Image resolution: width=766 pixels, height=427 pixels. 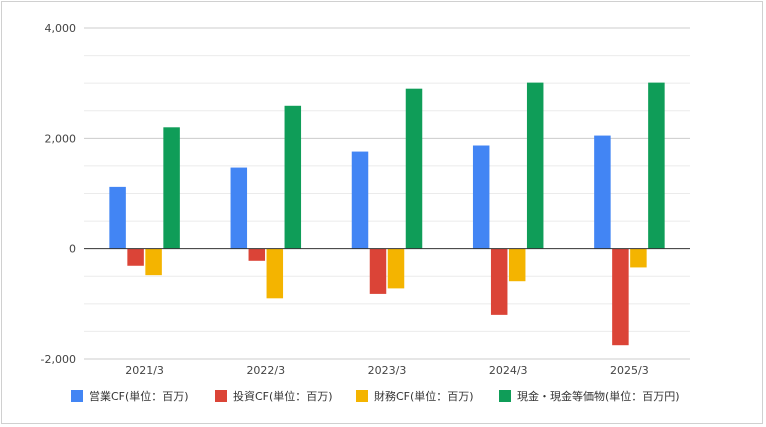 What do you see at coordinates (58, 359) in the screenshot?
I see `y-tick-label: -2,000` at bounding box center [58, 359].